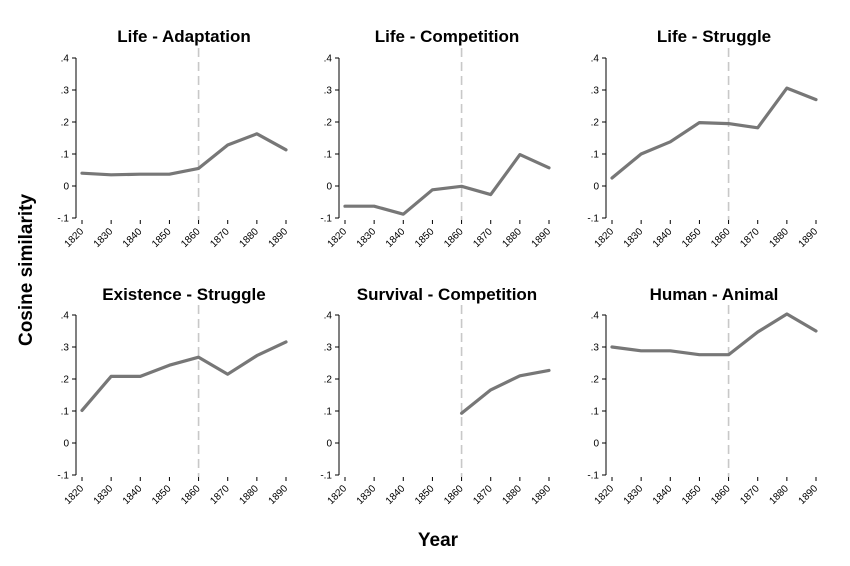  Describe the element at coordinates (26, 270) in the screenshot. I see `y-axis-label: Cosine similarity` at that location.